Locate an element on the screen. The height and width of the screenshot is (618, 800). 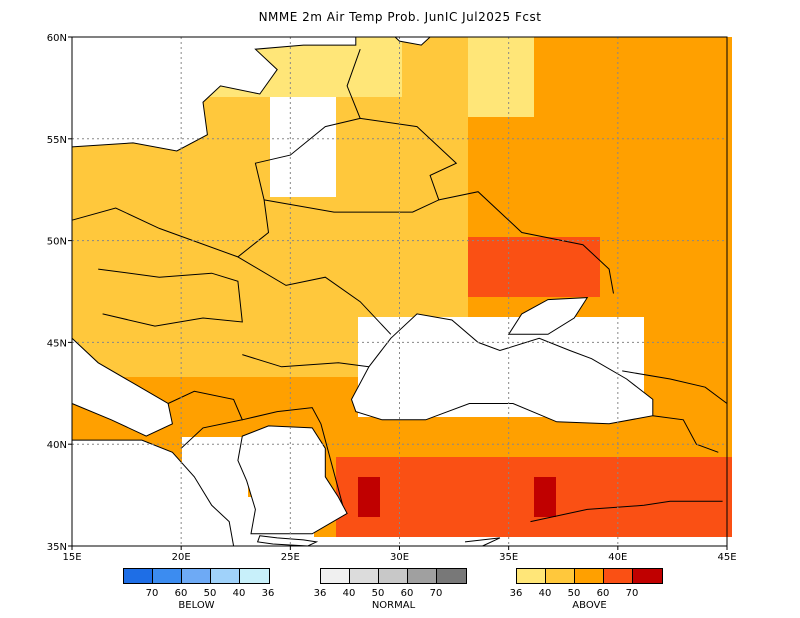
x-tick-label: 20E is located at coordinates (181, 557).